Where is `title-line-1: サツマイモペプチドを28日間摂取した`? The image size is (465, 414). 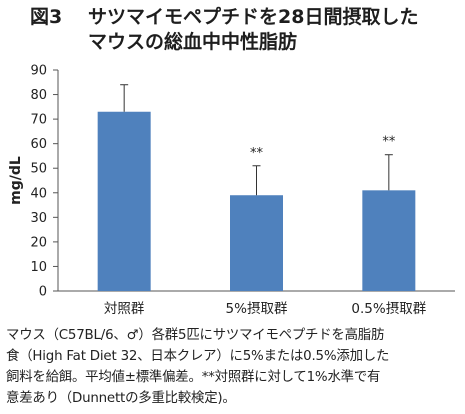
title-line-1: サツマイモペプチドを28日間摂取した is located at coordinates (253, 17).